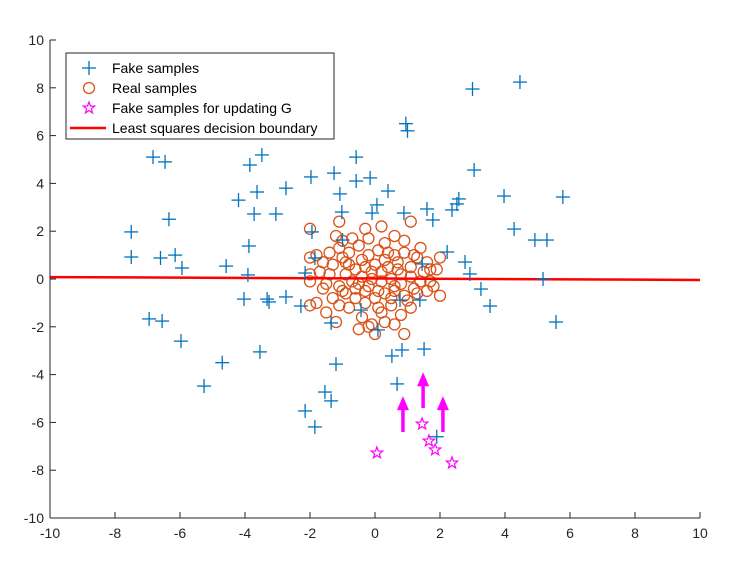 This screenshot has width=750, height=561. I want to click on legend-marker-star, so click(89, 107).